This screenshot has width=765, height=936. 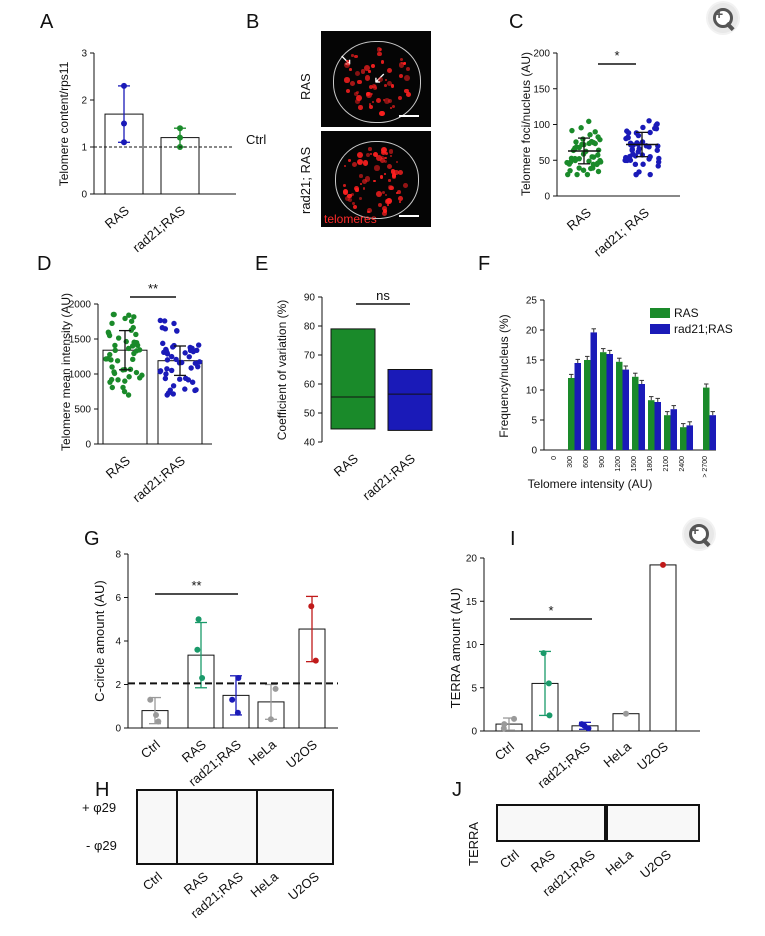 I want to click on f-category-label: 1200, so click(x=618, y=464).